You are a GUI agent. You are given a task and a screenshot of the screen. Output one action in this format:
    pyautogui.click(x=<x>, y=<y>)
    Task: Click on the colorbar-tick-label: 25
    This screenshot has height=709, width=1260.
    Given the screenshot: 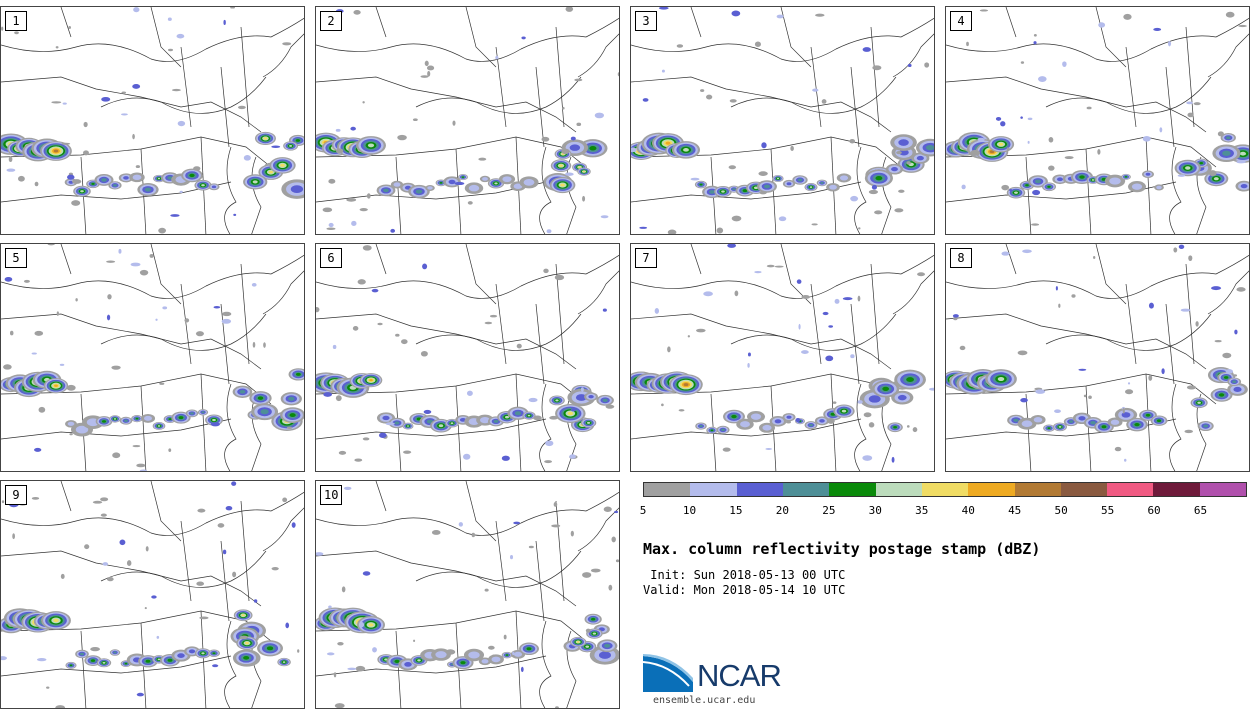 What is the action you would take?
    pyautogui.click(x=829, y=510)
    